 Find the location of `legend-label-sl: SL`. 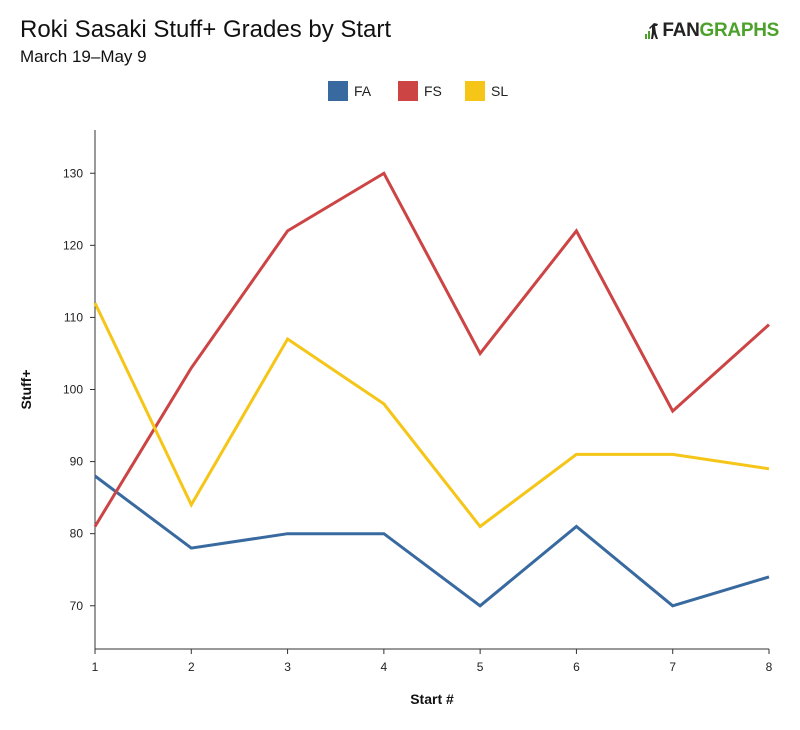

legend-label-sl: SL is located at coordinates (499, 91).